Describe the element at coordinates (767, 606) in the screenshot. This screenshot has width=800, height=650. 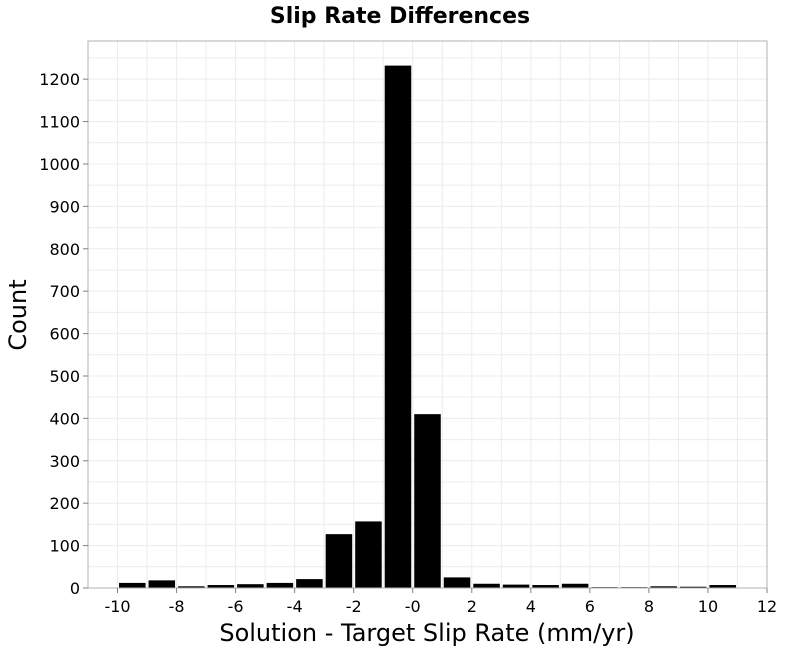
I see `x-tick-label: 12` at that location.